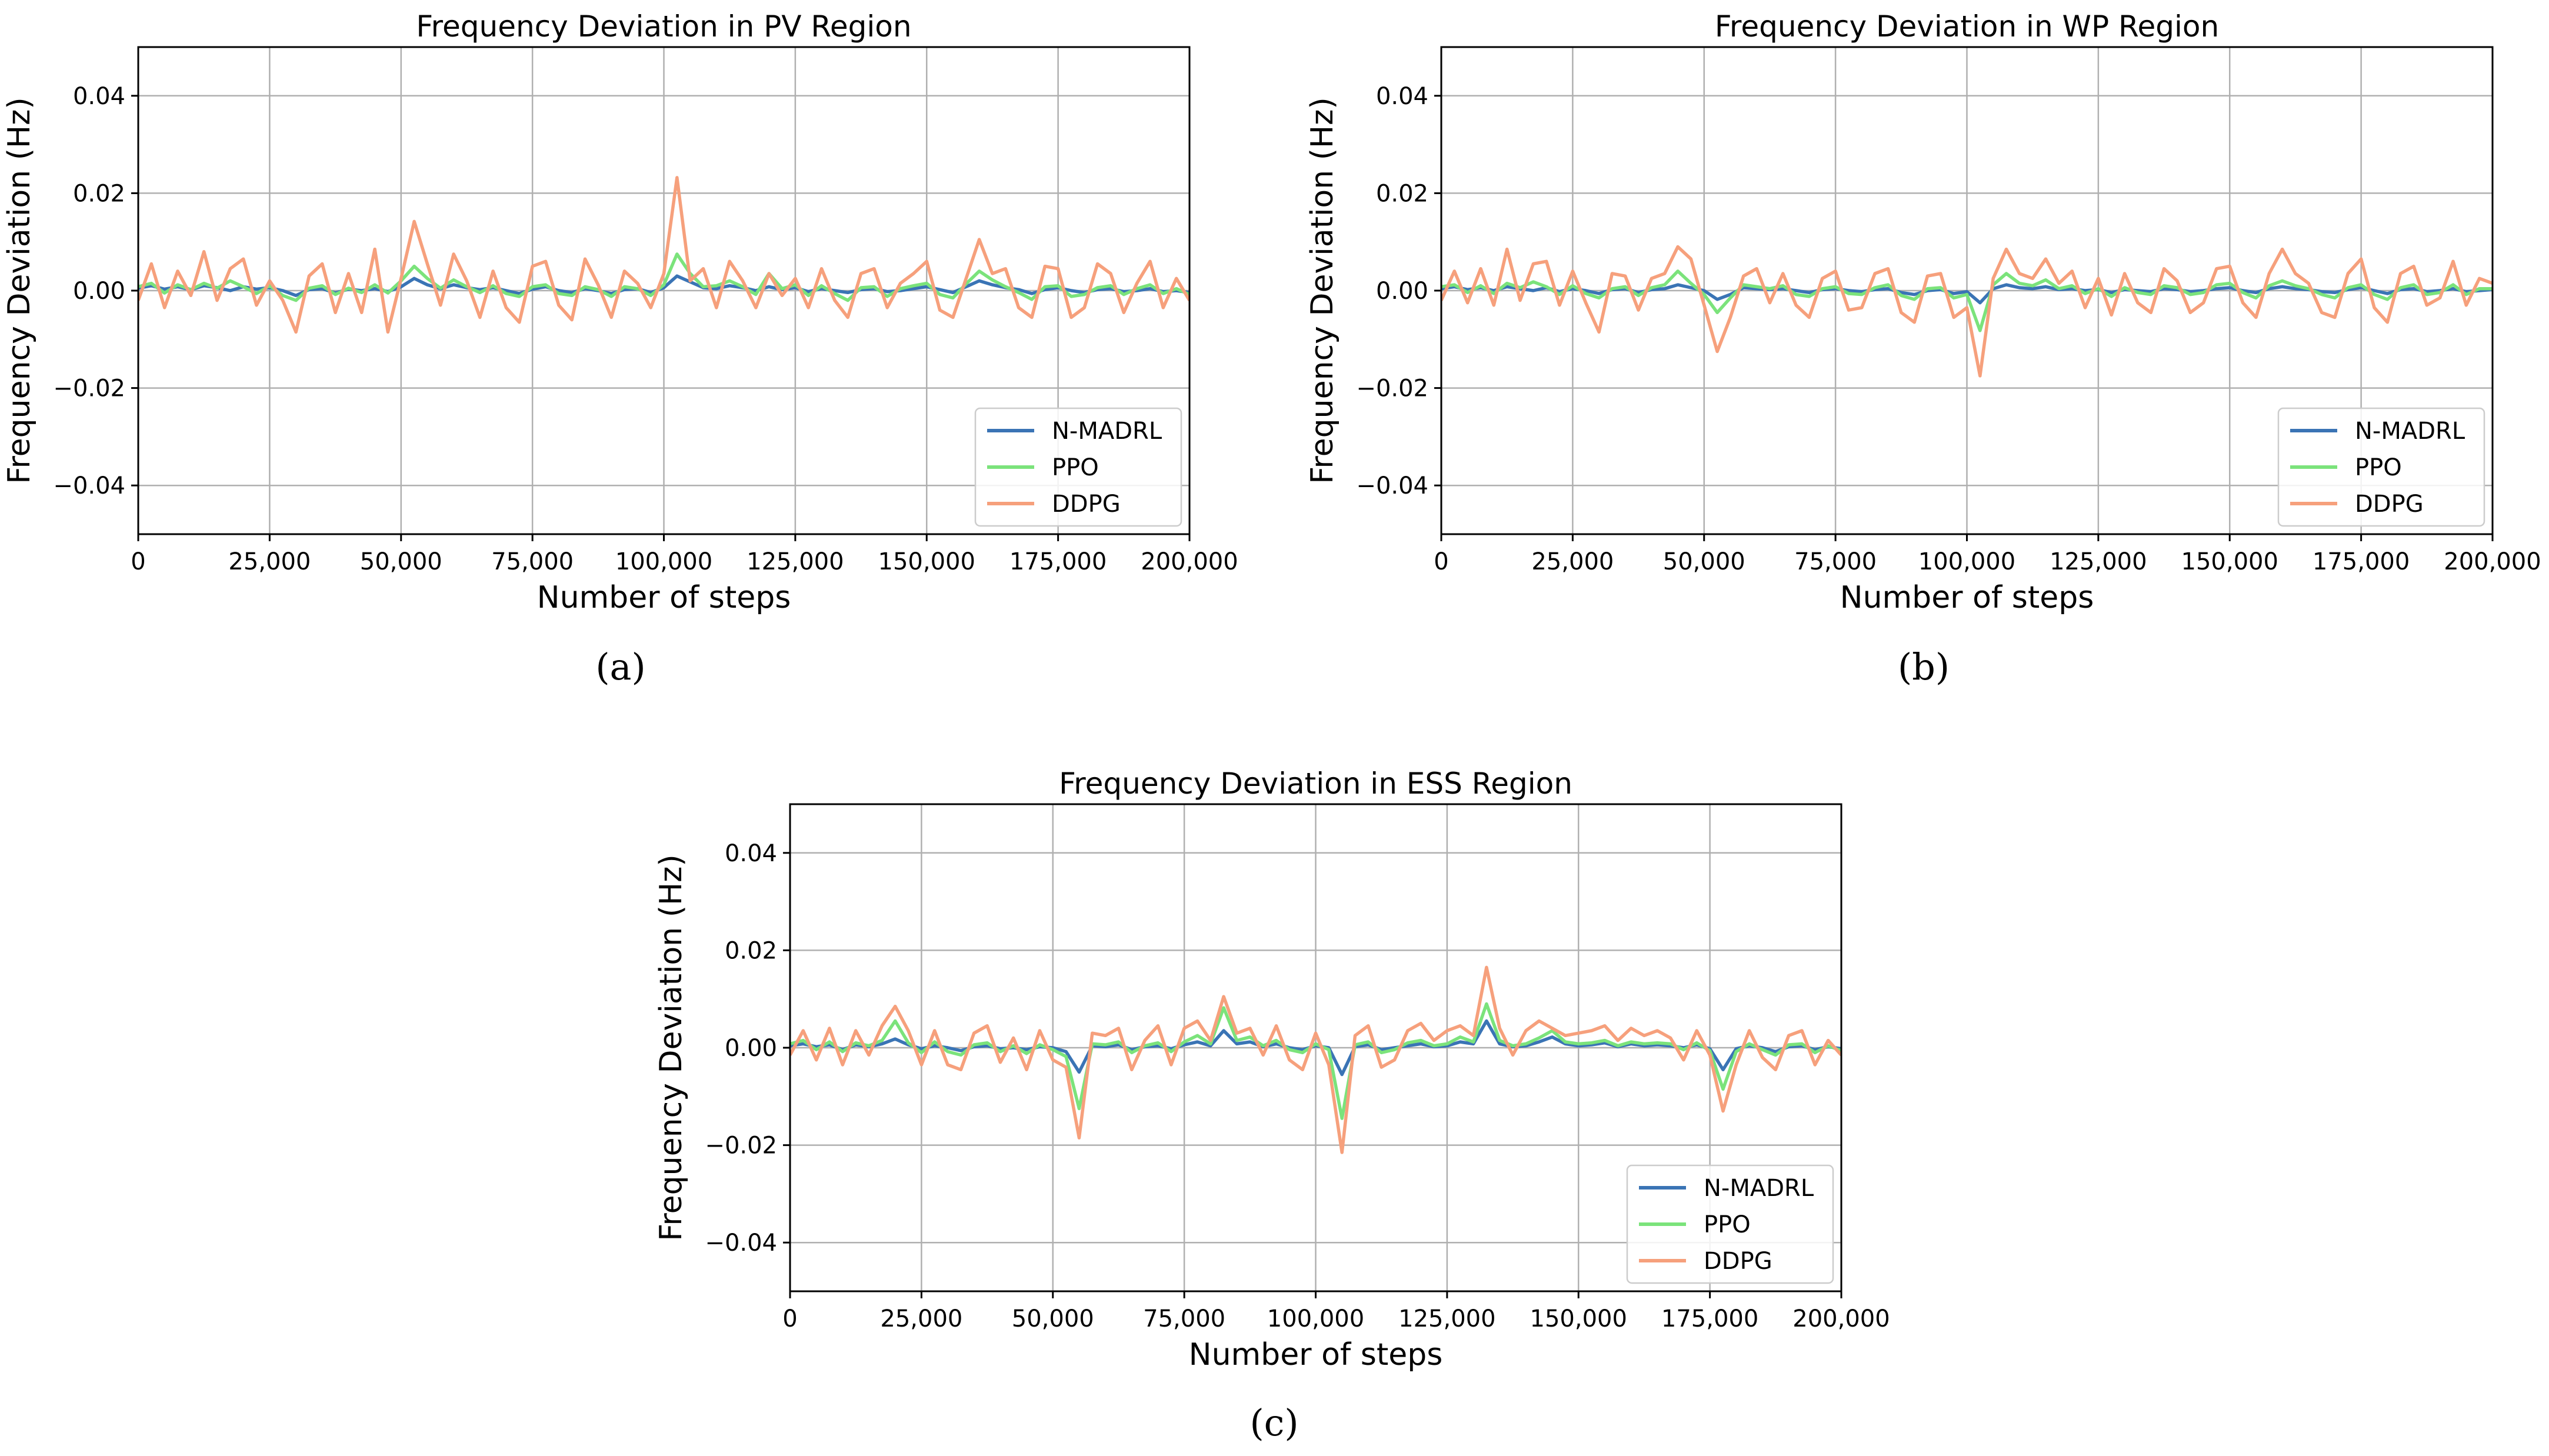 The height and width of the screenshot is (1456, 2549). I want to click on panel-label-c: (c), so click(1273, 1422).